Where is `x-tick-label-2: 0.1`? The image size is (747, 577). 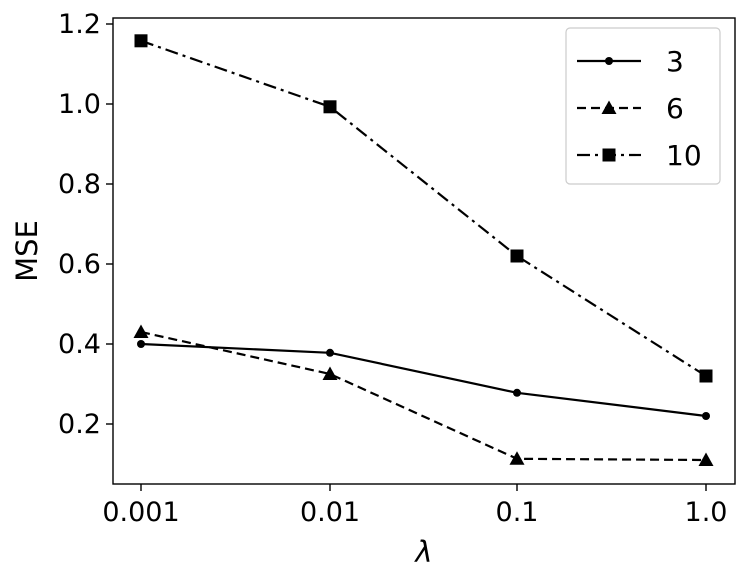
x-tick-label-2: 0.1 is located at coordinates (517, 512).